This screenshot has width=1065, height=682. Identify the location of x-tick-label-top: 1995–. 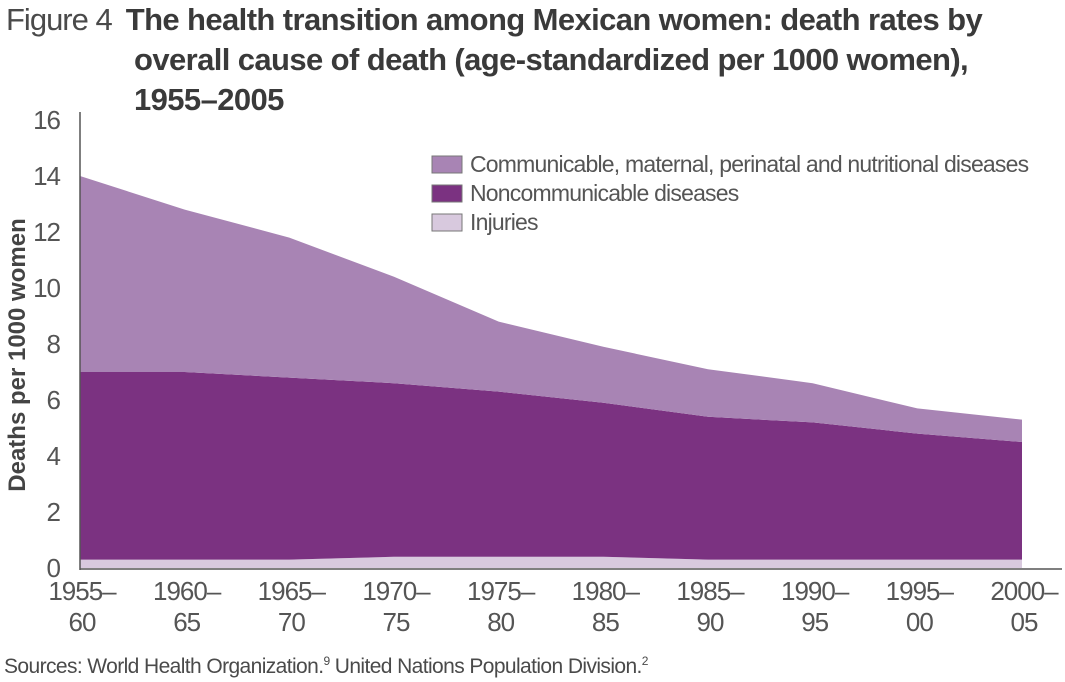
(920, 591).